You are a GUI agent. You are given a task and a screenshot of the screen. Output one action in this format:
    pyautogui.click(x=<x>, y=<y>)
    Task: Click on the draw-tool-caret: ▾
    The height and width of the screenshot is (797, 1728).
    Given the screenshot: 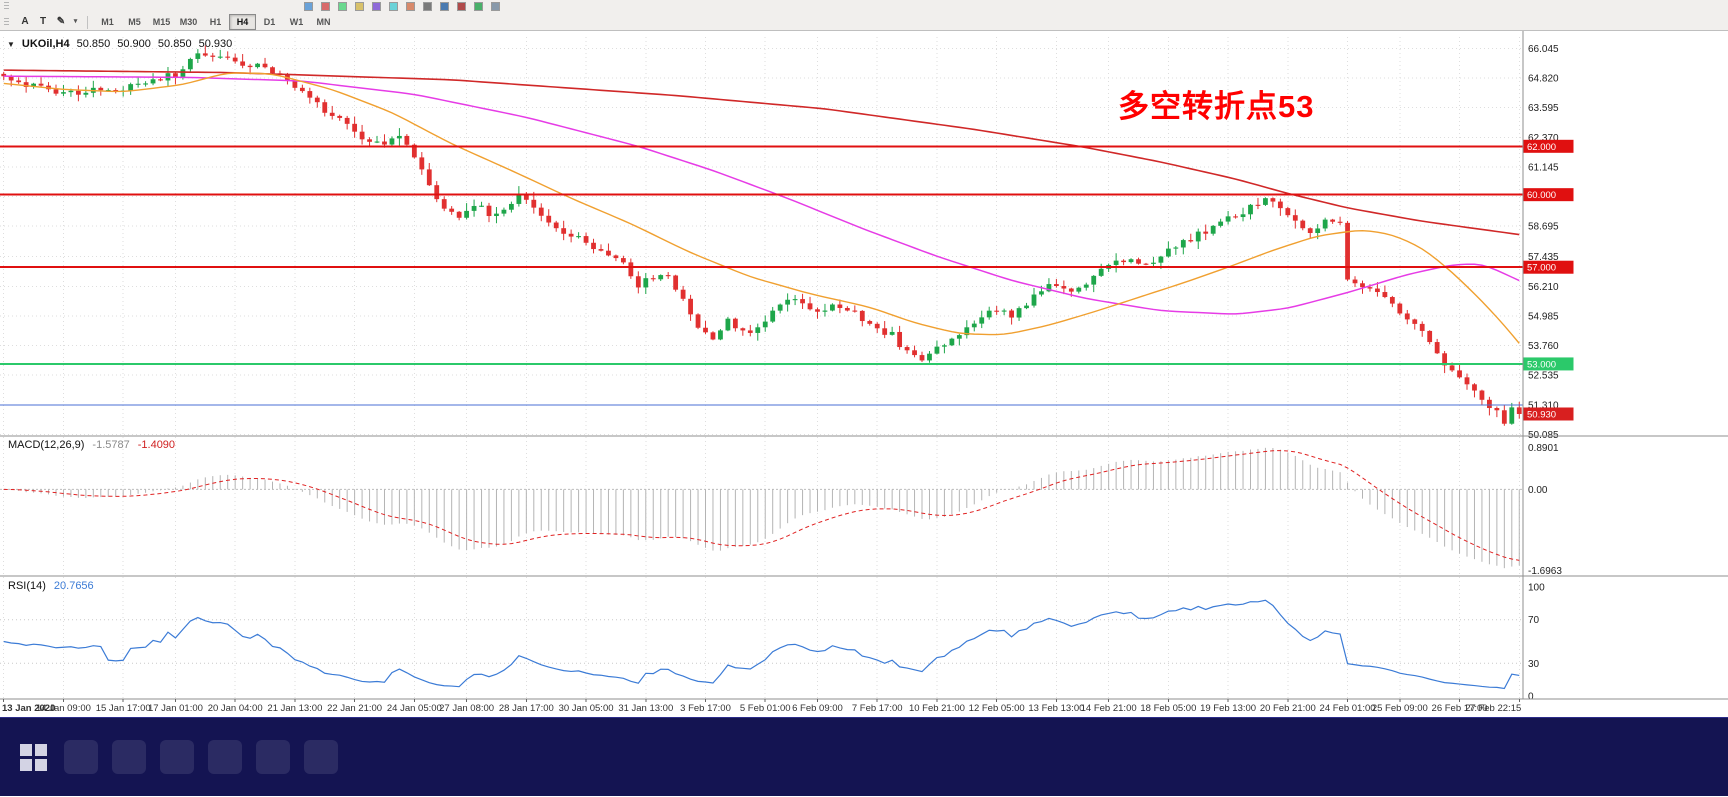 What is the action you would take?
    pyautogui.click(x=75, y=22)
    